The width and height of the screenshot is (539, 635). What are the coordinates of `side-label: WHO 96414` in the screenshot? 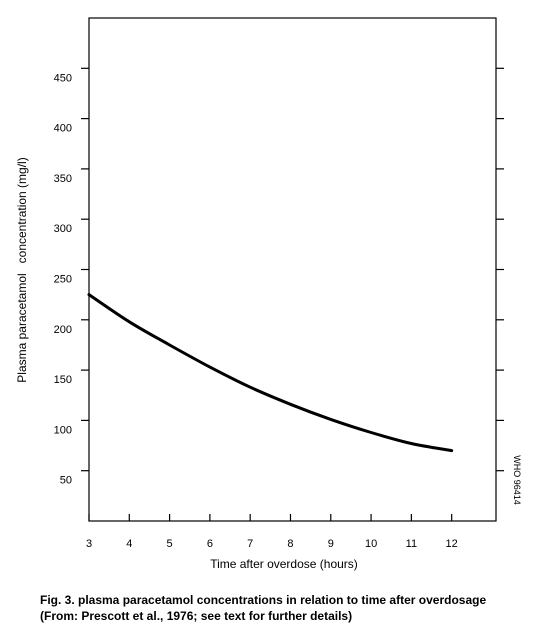 It's located at (517, 480).